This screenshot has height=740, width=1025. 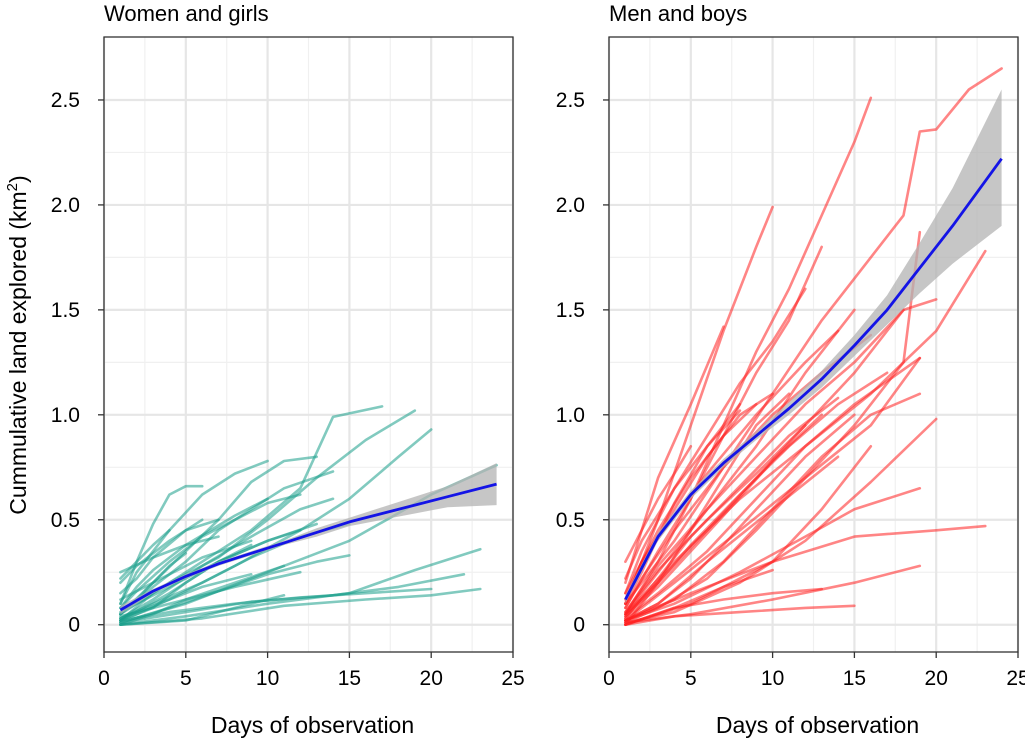 What do you see at coordinates (267, 678) in the screenshot?
I see `x-tick-label-women: 10` at bounding box center [267, 678].